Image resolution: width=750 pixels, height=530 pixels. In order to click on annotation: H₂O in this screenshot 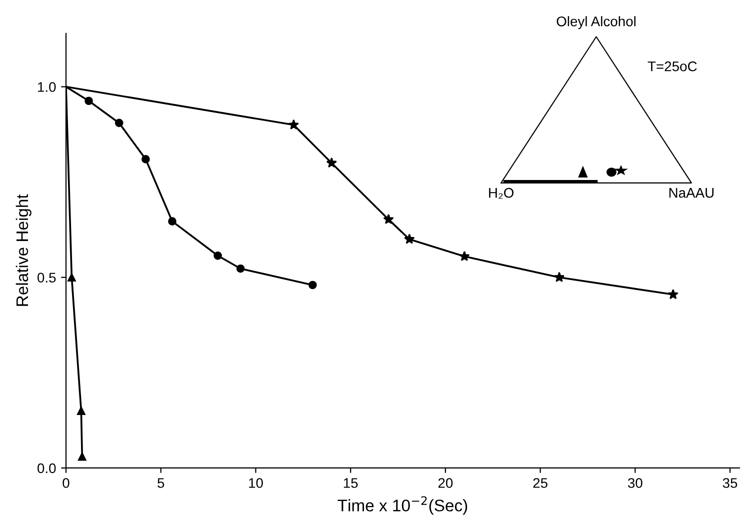, I will do `click(501, 193)`.